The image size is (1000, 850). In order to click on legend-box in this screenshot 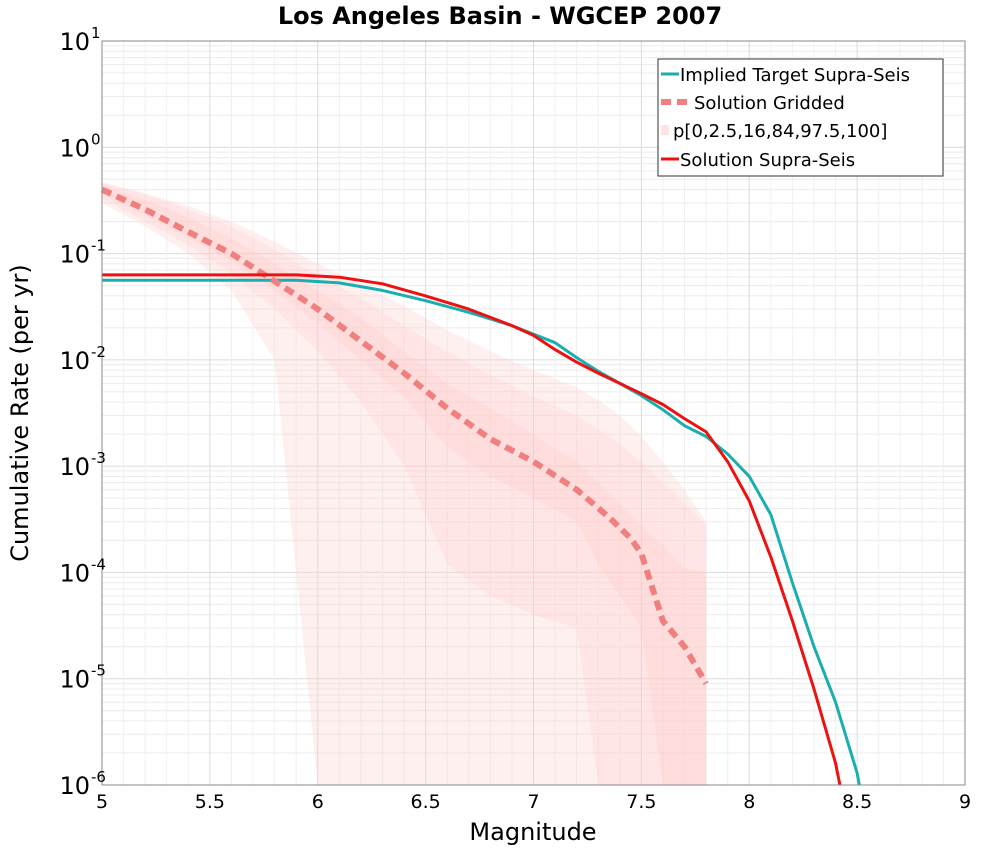, I will do `click(800, 117)`.